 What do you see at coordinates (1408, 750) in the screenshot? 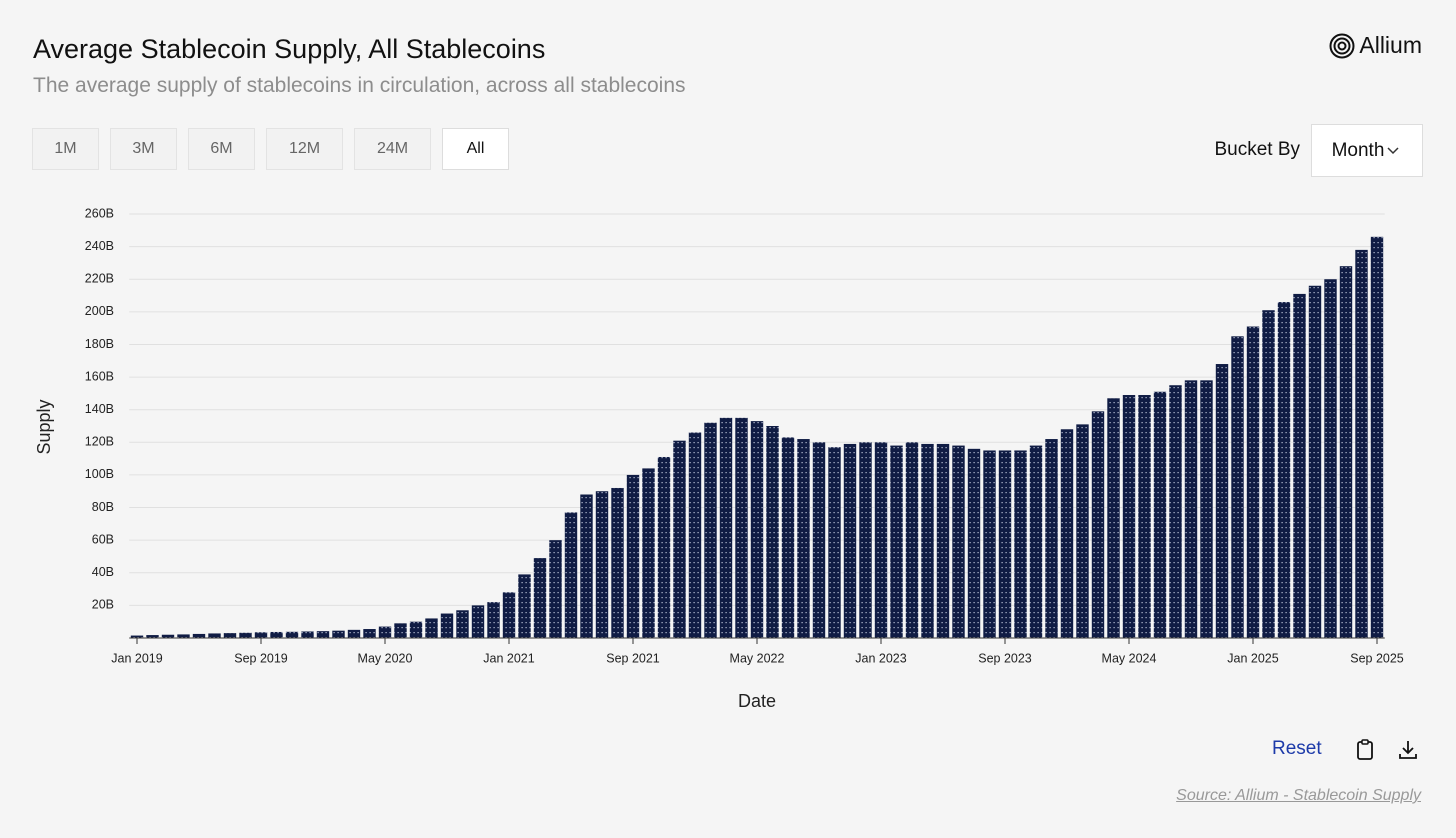
I see `download-icon` at bounding box center [1408, 750].